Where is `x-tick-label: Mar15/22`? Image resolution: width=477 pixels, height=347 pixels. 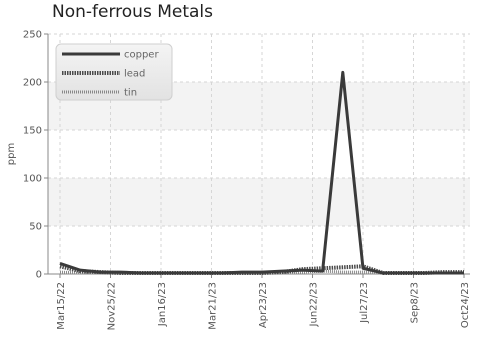
x-tick-label: Mar15/22 is located at coordinates (61, 306).